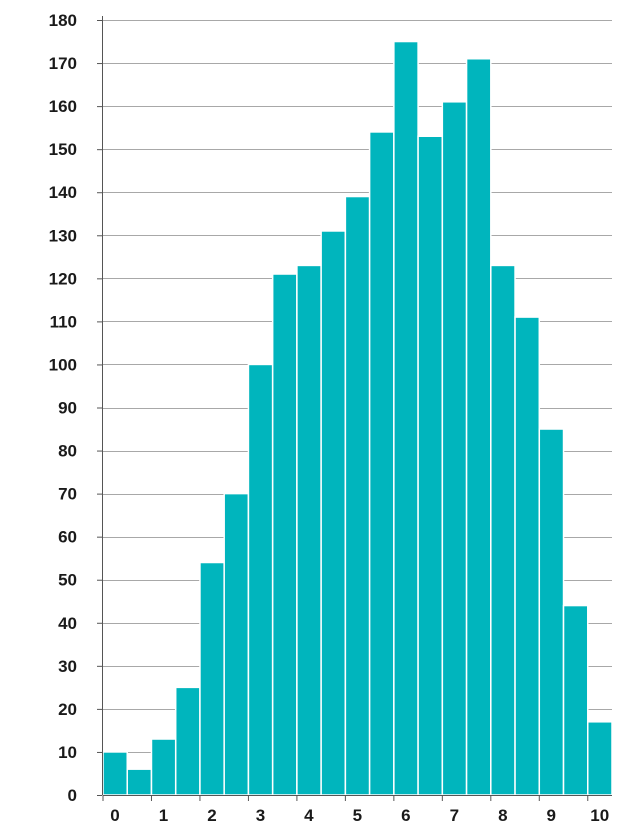 The height and width of the screenshot is (829, 621). I want to click on x-tick-label: 10, so click(599, 815).